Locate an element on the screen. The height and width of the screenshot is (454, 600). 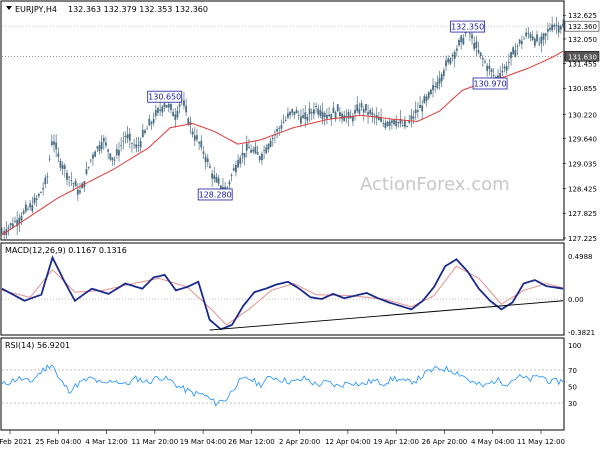
x-axis-label: 2 Apr 20:00 is located at coordinates (299, 442).